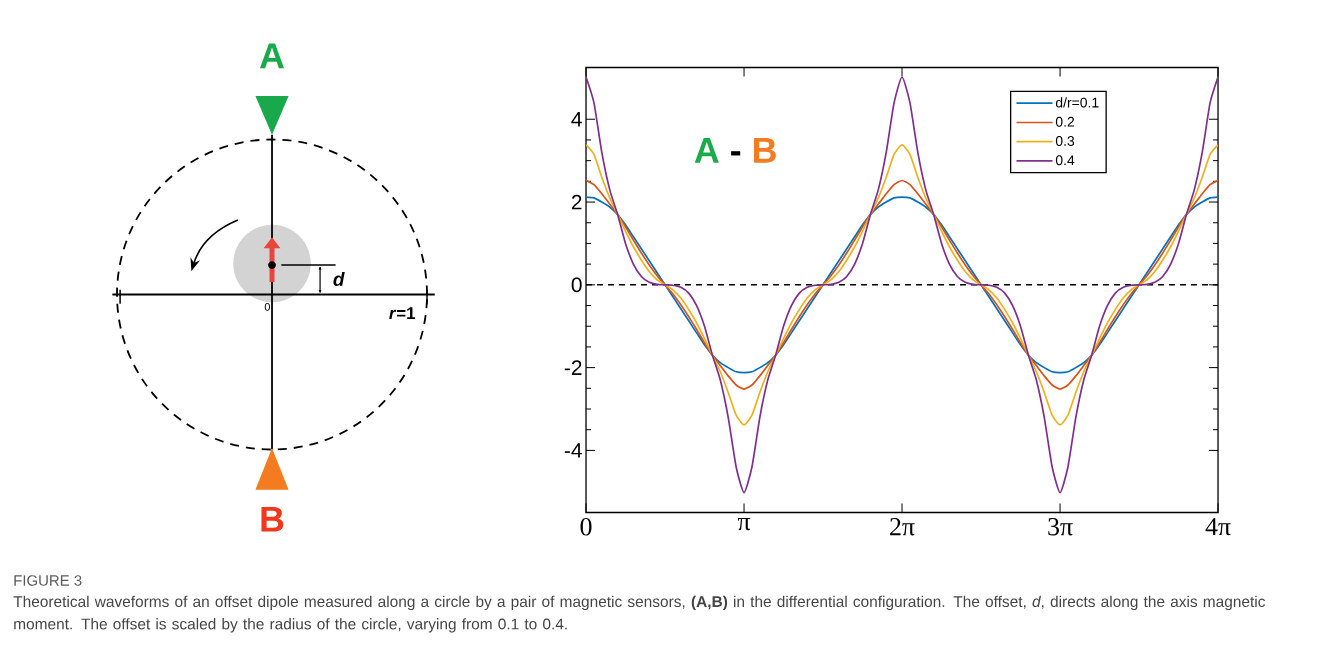  Describe the element at coordinates (48, 581) in the screenshot. I see `caption: FIGURE 3` at that location.